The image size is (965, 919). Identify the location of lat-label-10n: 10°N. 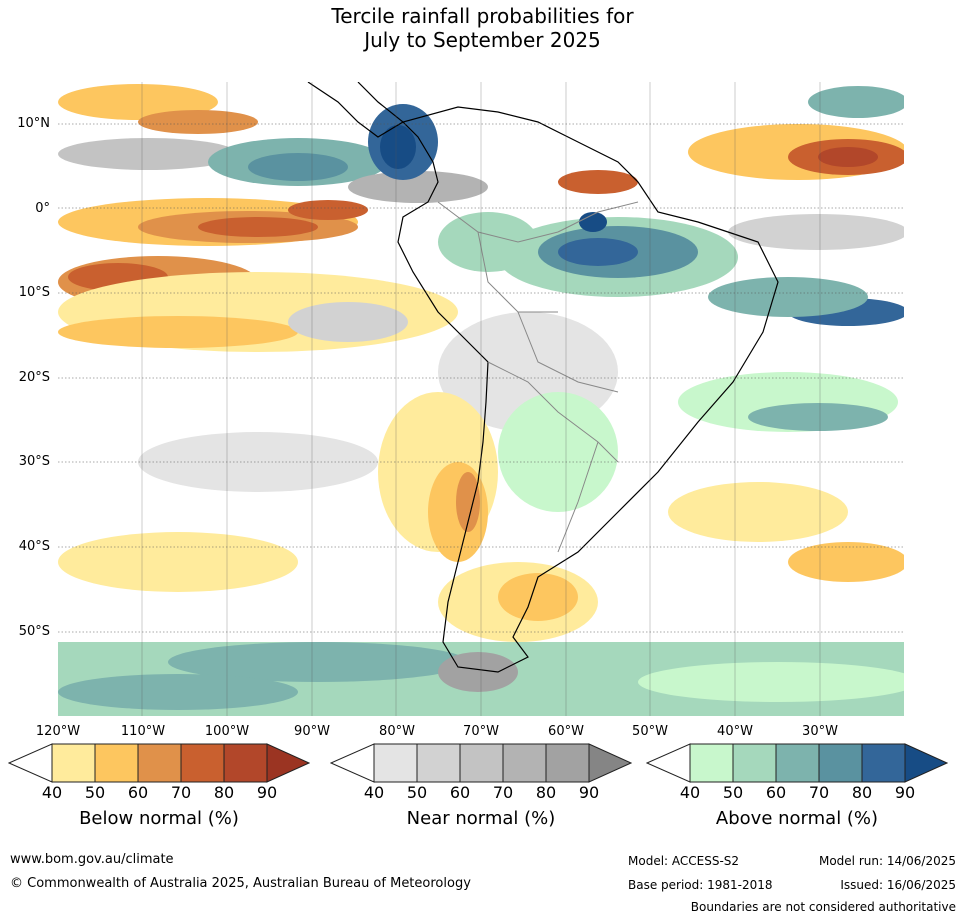
(33, 123).